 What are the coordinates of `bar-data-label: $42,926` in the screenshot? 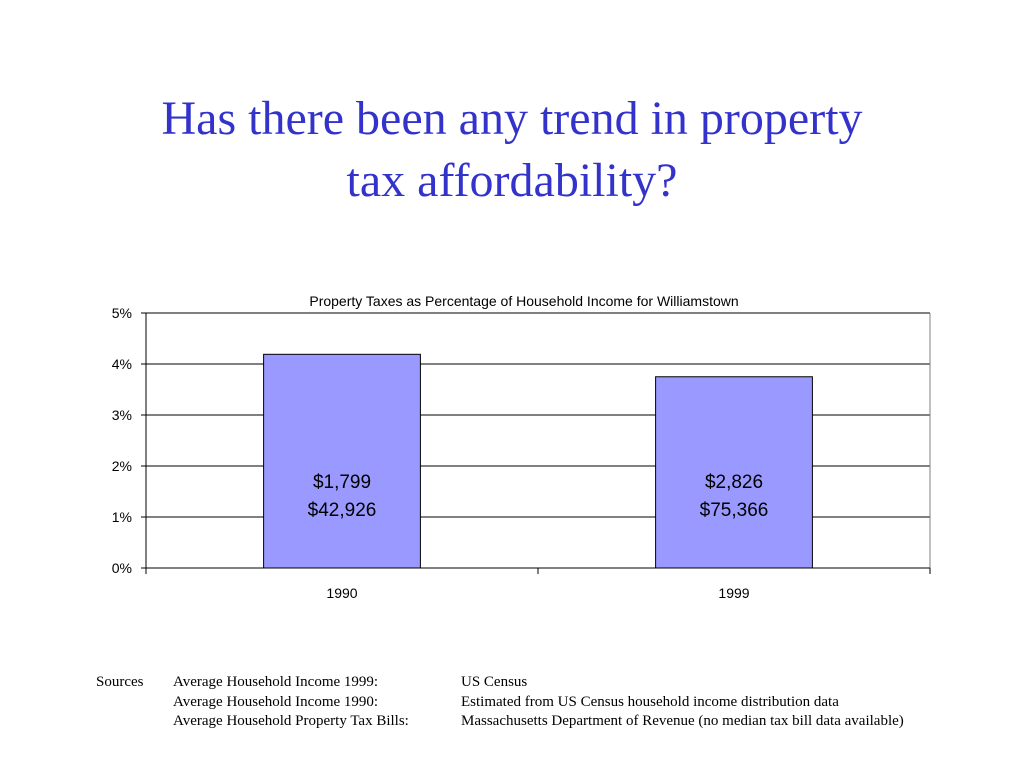 It's located at (342, 510).